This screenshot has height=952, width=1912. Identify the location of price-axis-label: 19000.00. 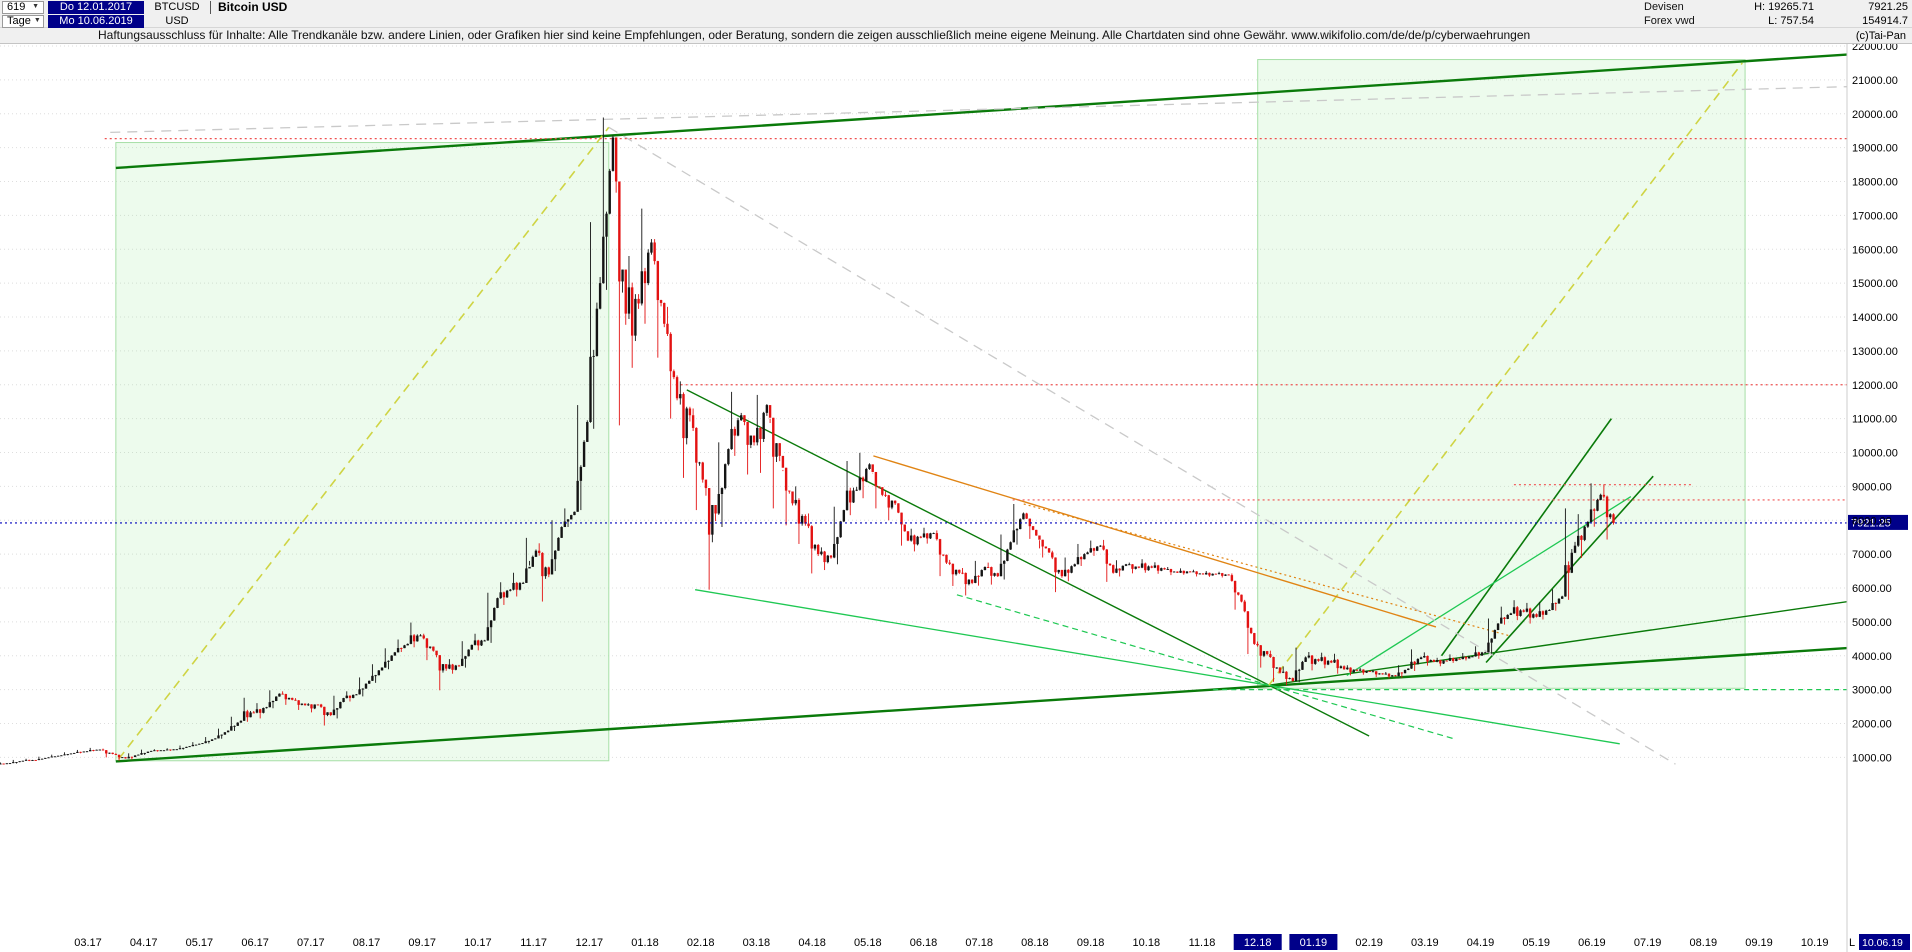
(1875, 149).